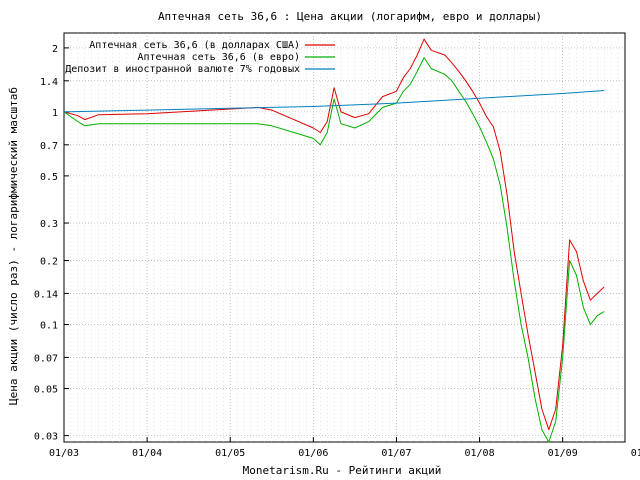 The width and height of the screenshot is (640, 480). What do you see at coordinates (46, 389) in the screenshot?
I see `y-tick-label: 0.05` at bounding box center [46, 389].